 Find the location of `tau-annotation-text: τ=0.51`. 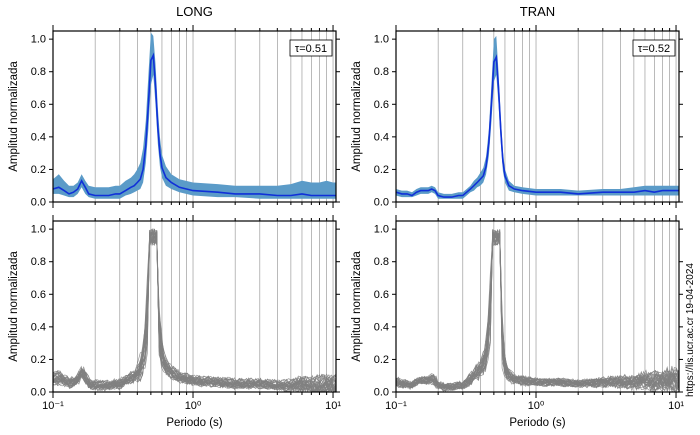

tau-annotation-text: τ=0.51 is located at coordinates (311, 49).